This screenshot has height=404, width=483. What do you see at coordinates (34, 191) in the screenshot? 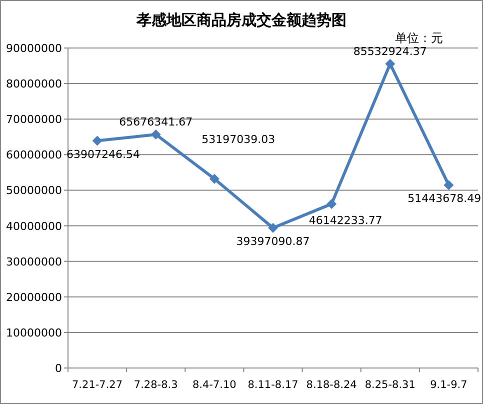
I see `y-tick-label: 50000000` at bounding box center [34, 191].